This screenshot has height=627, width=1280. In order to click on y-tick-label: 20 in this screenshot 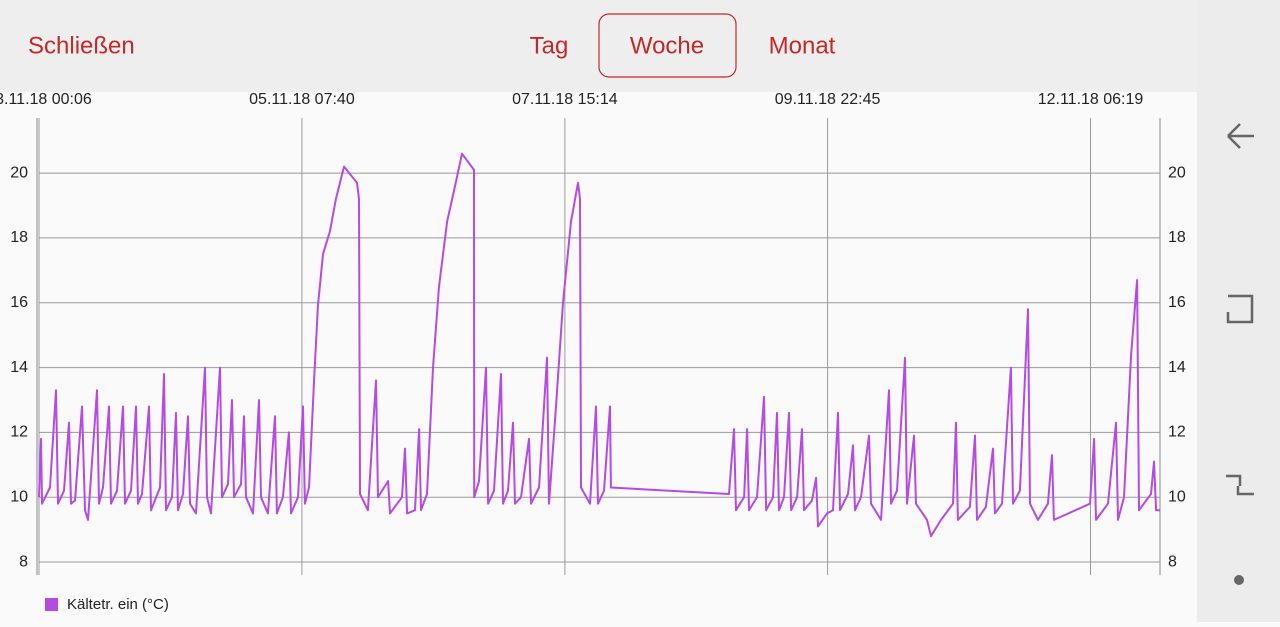, I will do `click(19, 172)`.